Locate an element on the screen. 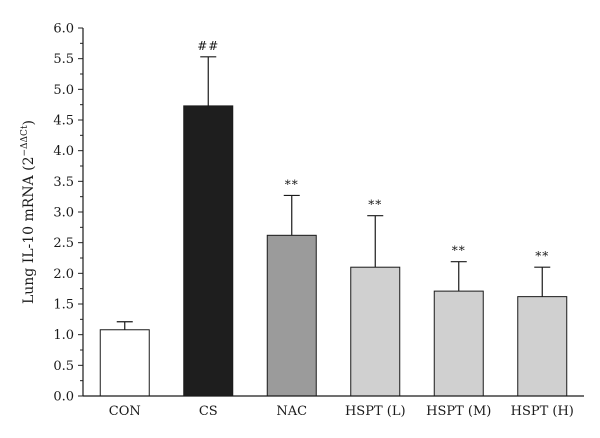 Image resolution: width=600 pixels, height=438 pixels. y-tick-label: 1.0 is located at coordinates (63, 335).